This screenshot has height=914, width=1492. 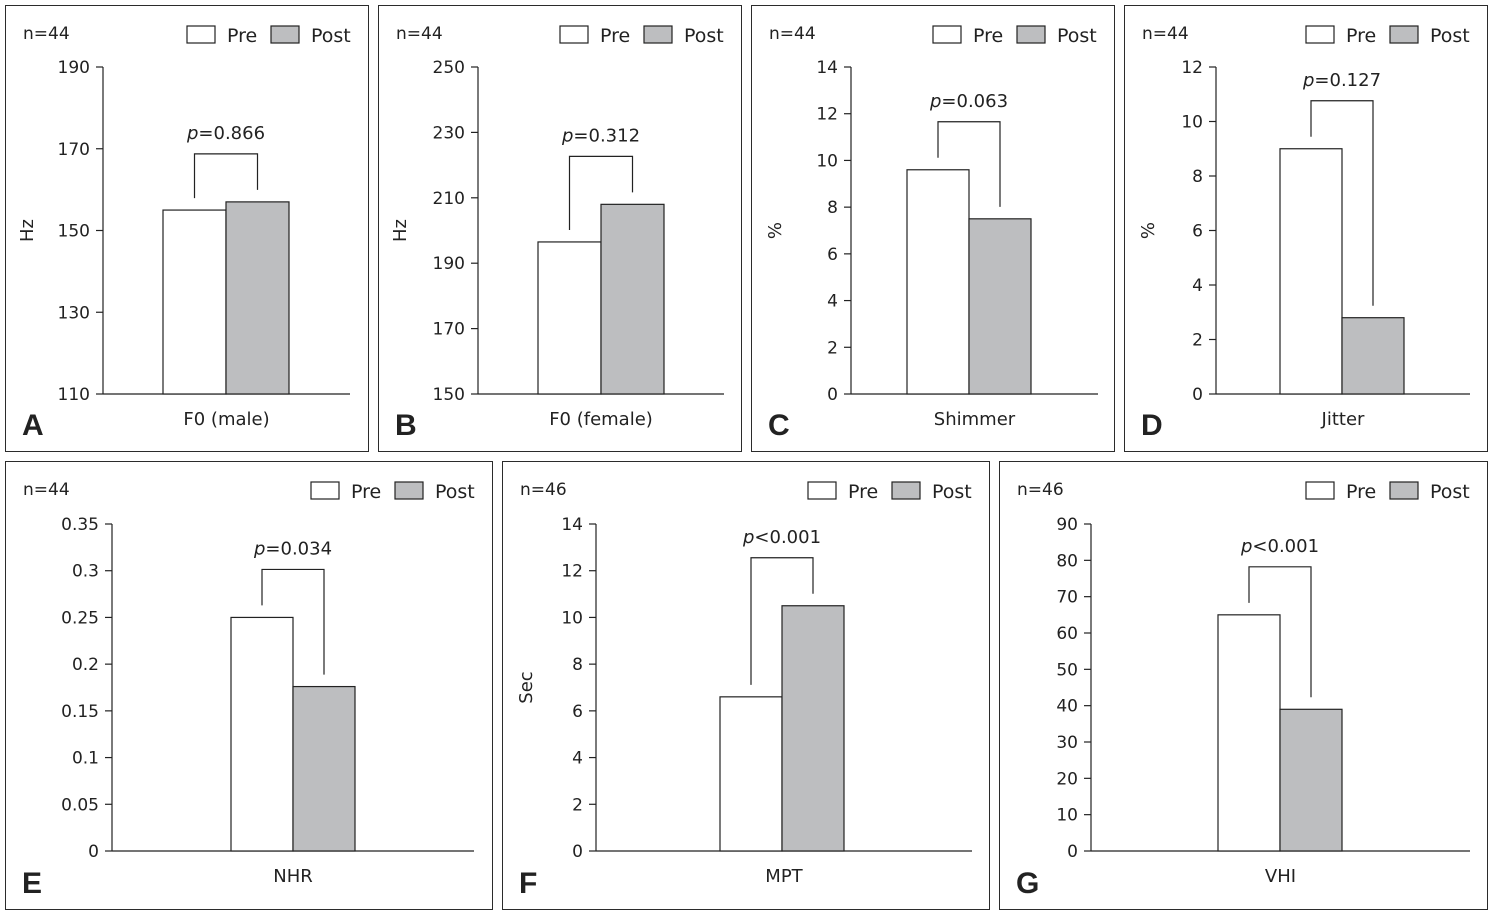 I want to click on chart-d: n=44 Pre Post 0 2 4 6 8 10 12 p=0.127 Jitter% D, so click(x=1304, y=233).